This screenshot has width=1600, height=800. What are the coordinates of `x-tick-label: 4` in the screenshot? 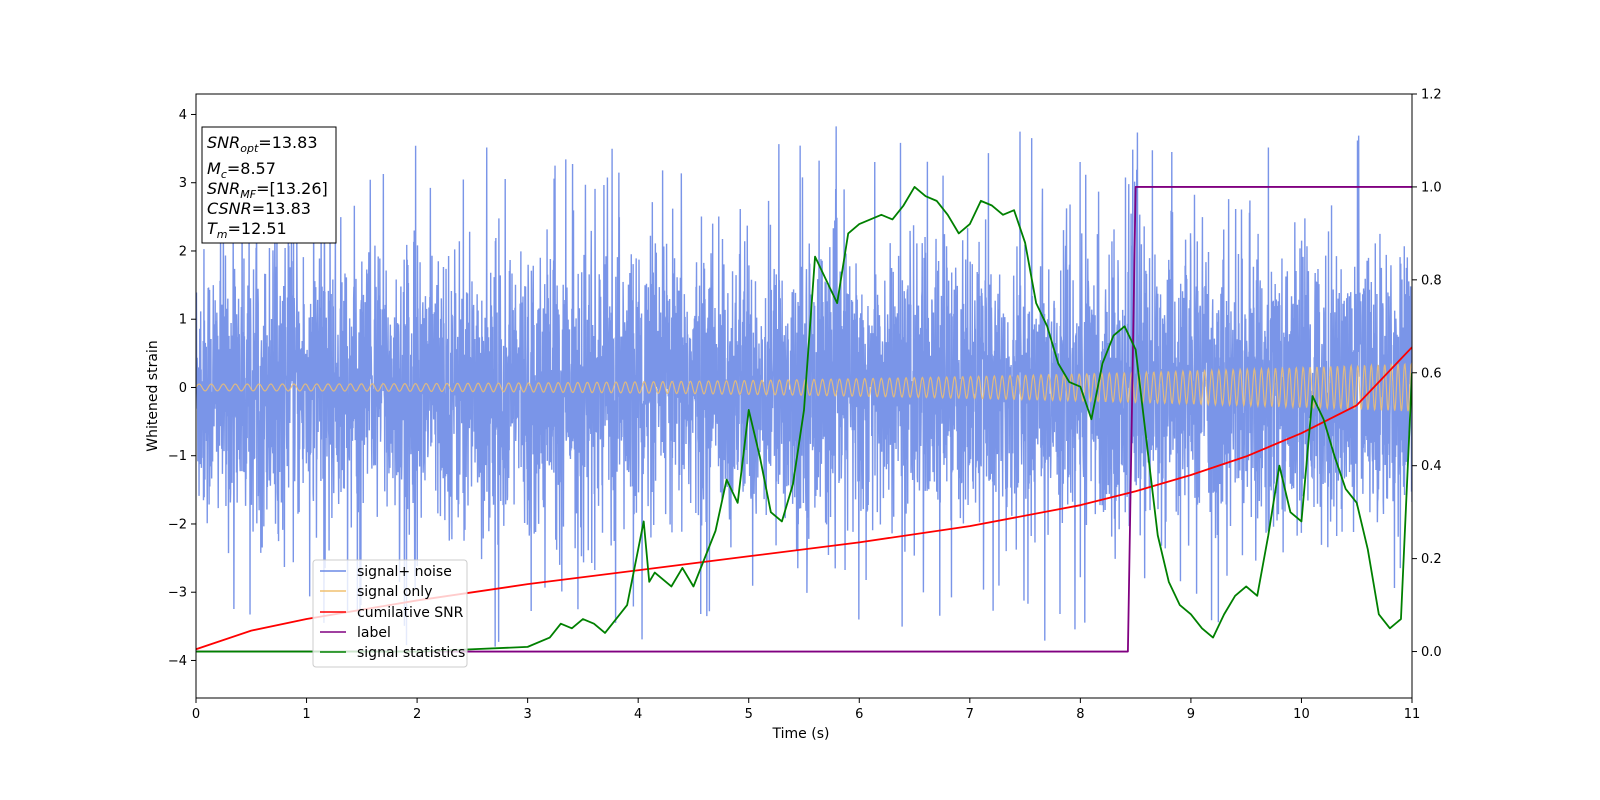 It's located at (638, 714).